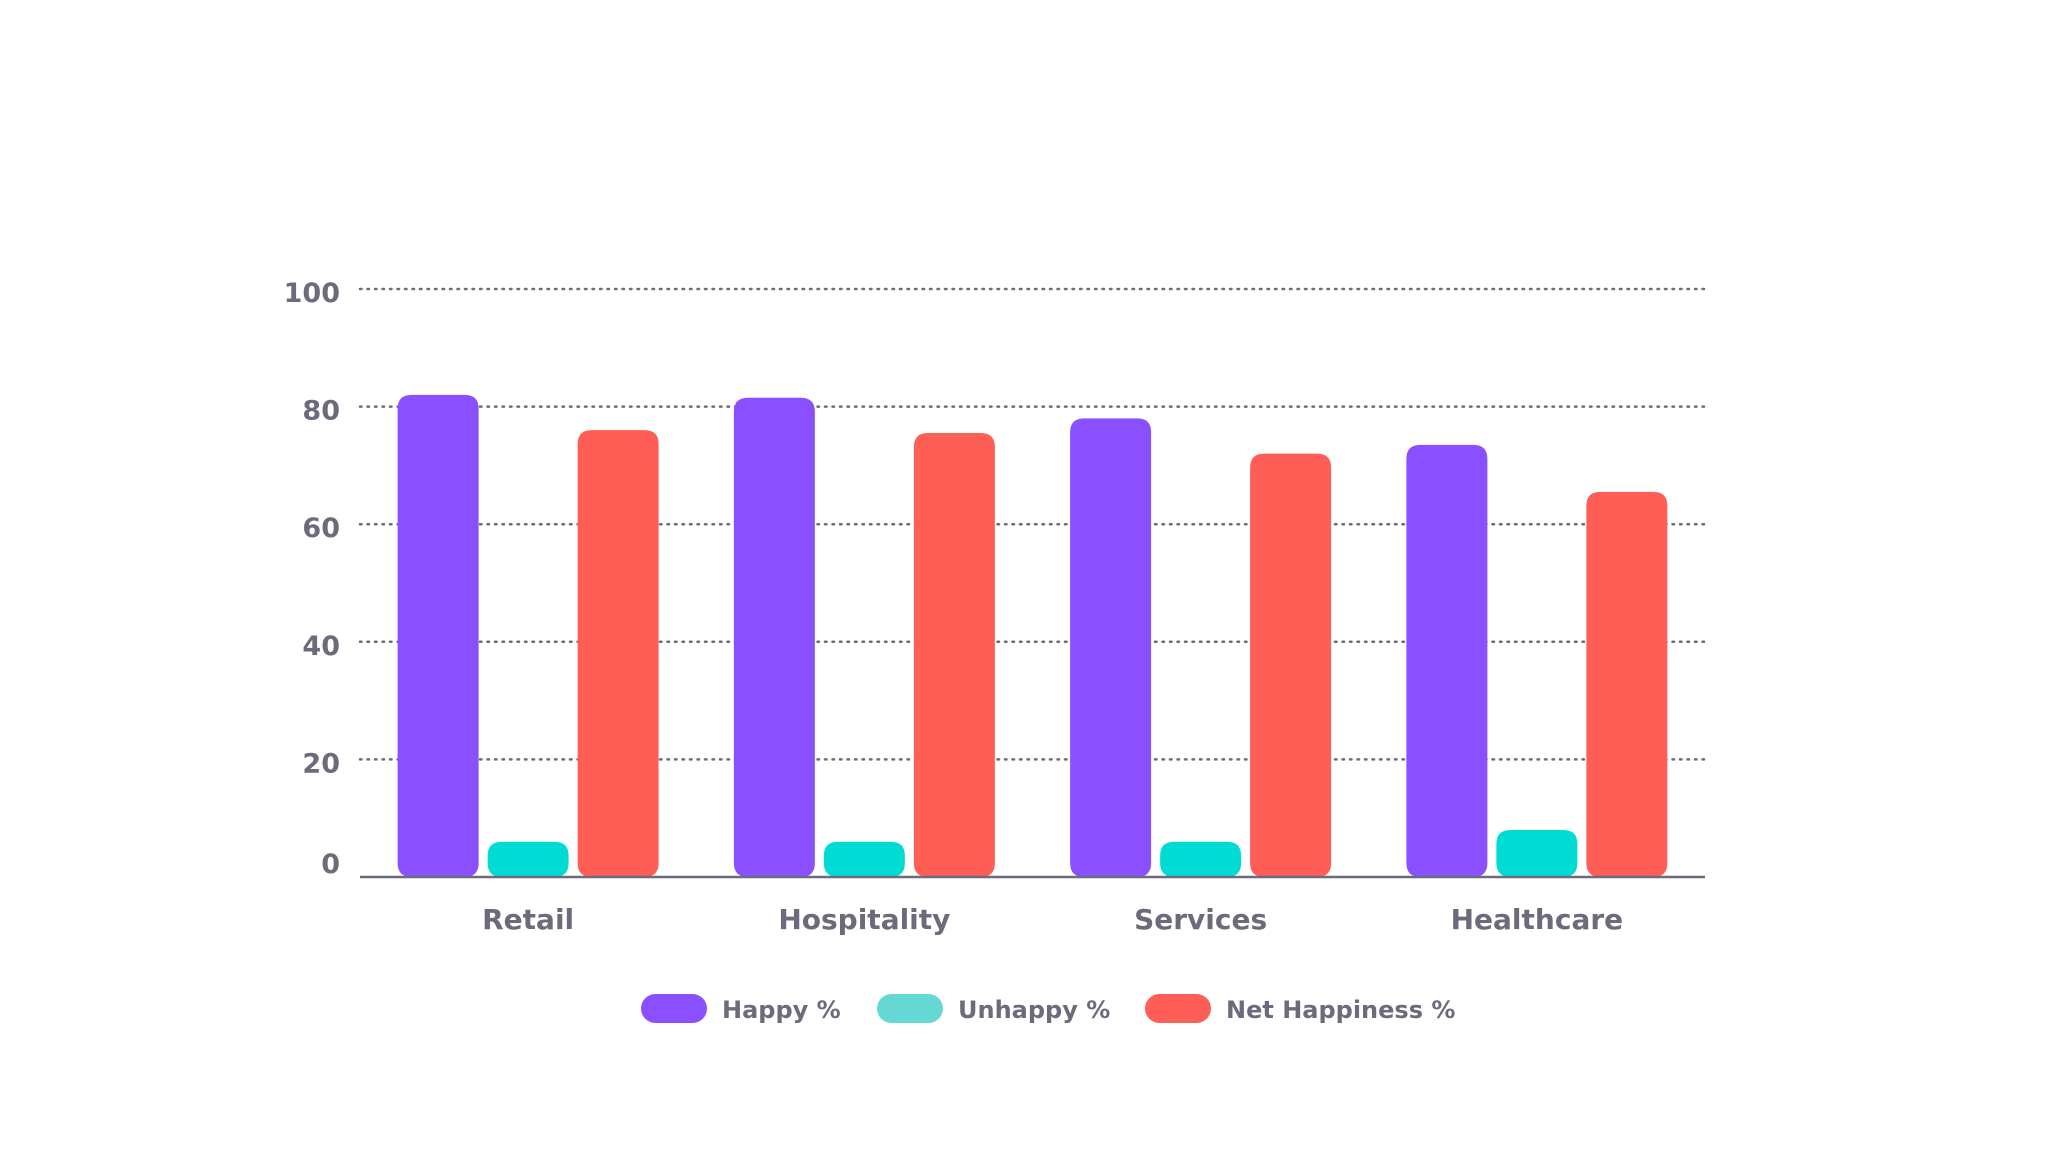  Describe the element at coordinates (1340, 1010) in the screenshot. I see `legend-label: Net Happiness %` at that location.